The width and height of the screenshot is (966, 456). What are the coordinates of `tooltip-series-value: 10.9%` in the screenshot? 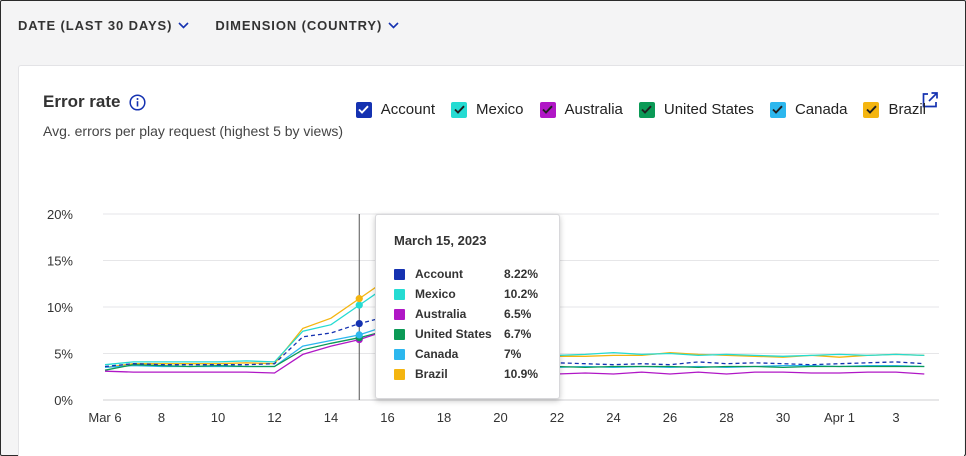 It's located at (521, 374).